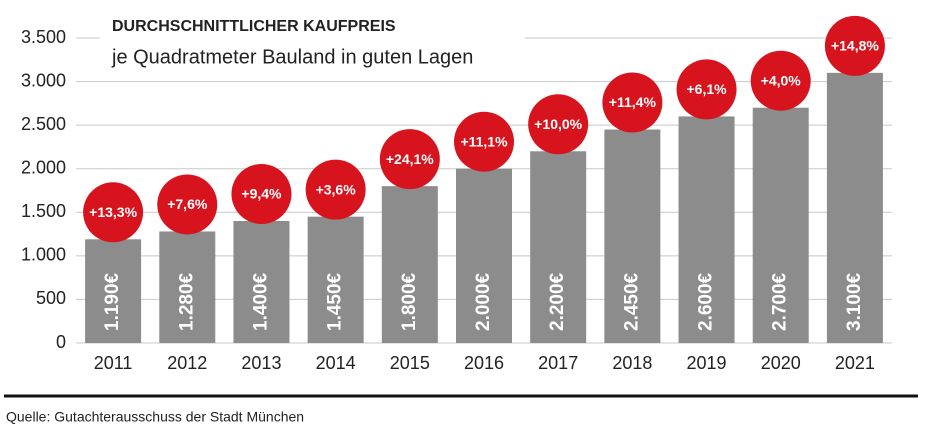 This screenshot has width=928, height=437. Describe the element at coordinates (558, 363) in the screenshot. I see `x-tick-label: 2017` at that location.